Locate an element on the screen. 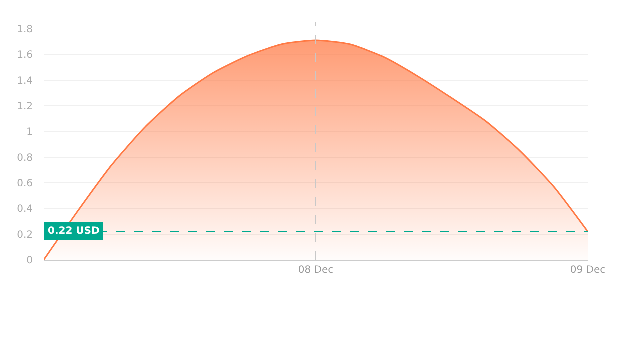  x-tick-label: 08 Dec is located at coordinates (316, 270).